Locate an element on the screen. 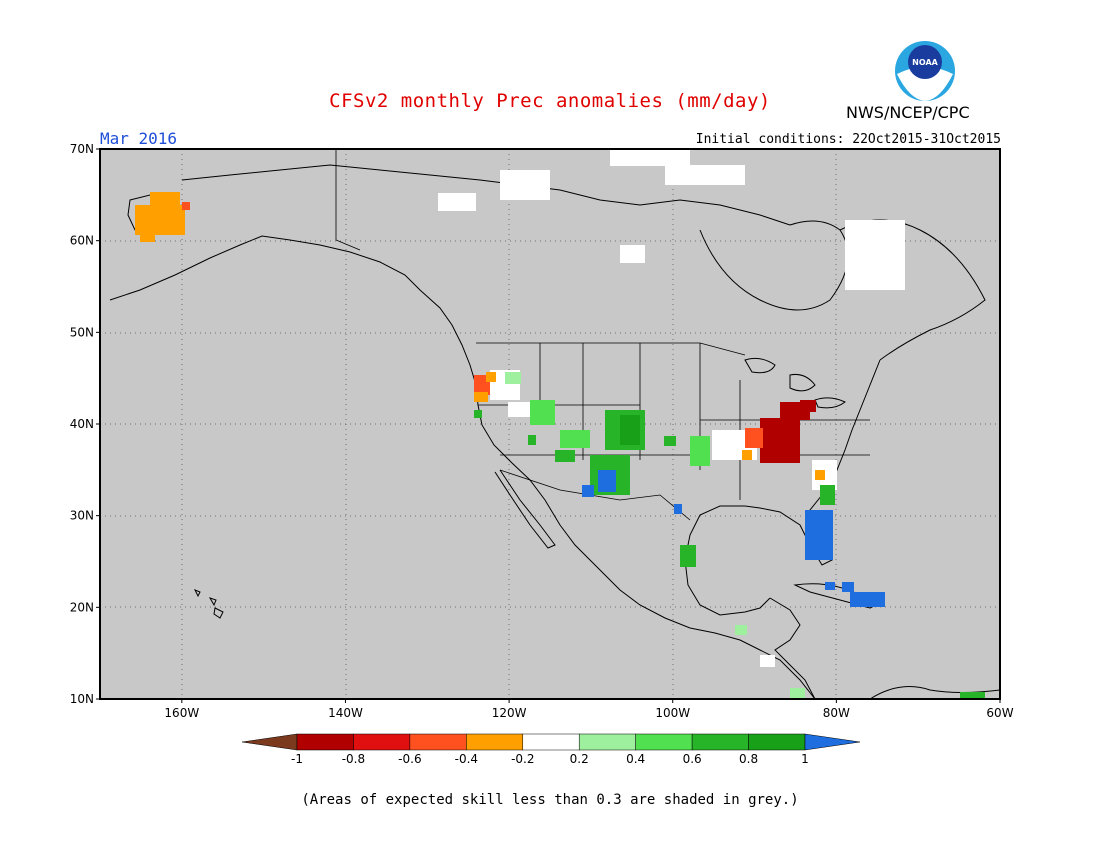 This screenshot has height=850, width=1100. noaa-logo: NOAA is located at coordinates (925, 71).